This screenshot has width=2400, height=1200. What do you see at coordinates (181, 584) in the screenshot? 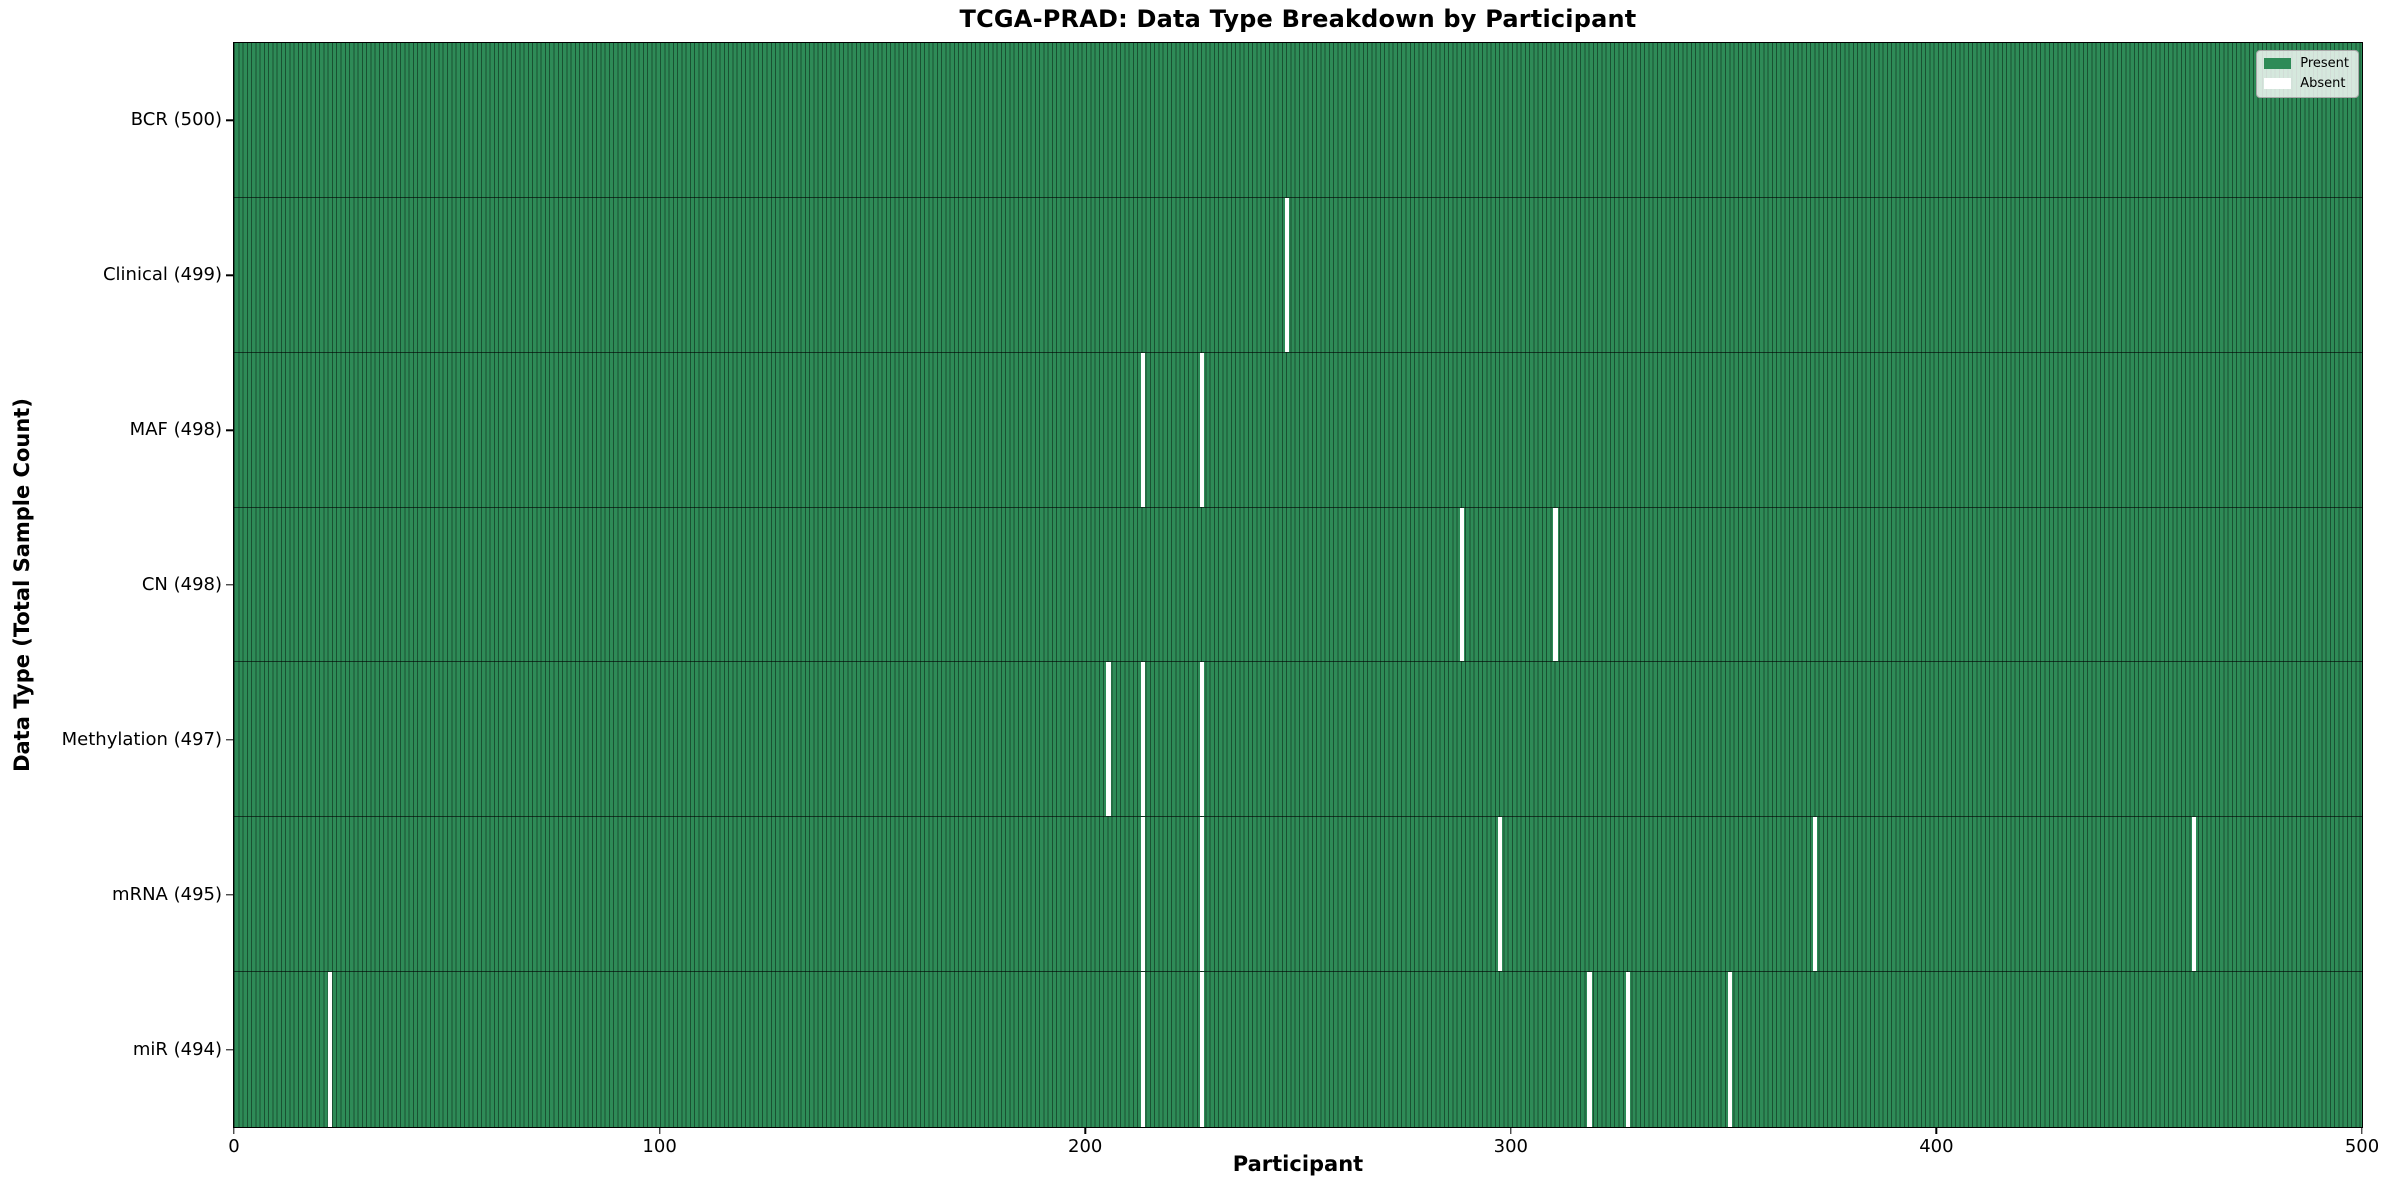
I see `y-tick-label: CN (498)` at bounding box center [181, 584].